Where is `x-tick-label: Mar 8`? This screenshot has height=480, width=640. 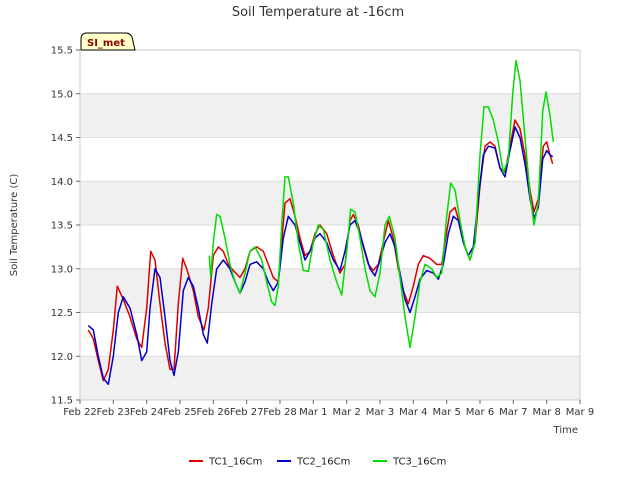
x-tick-label: Mar 8 is located at coordinates (546, 412).